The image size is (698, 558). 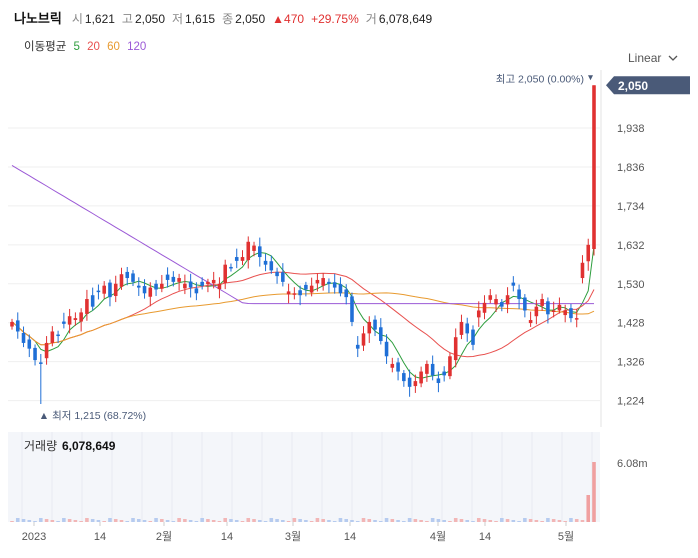 What do you see at coordinates (631, 207) in the screenshot?
I see `y-tick-label: 1,734` at bounding box center [631, 207].